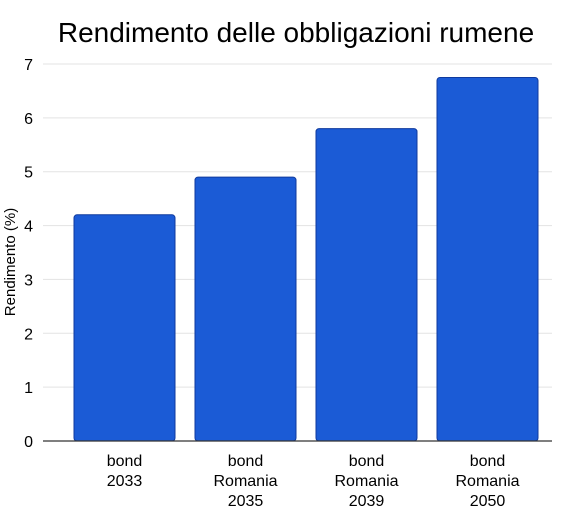 This screenshot has width=587, height=517. What do you see at coordinates (28, 119) in the screenshot?
I see `y-tick-label: 6` at bounding box center [28, 119].